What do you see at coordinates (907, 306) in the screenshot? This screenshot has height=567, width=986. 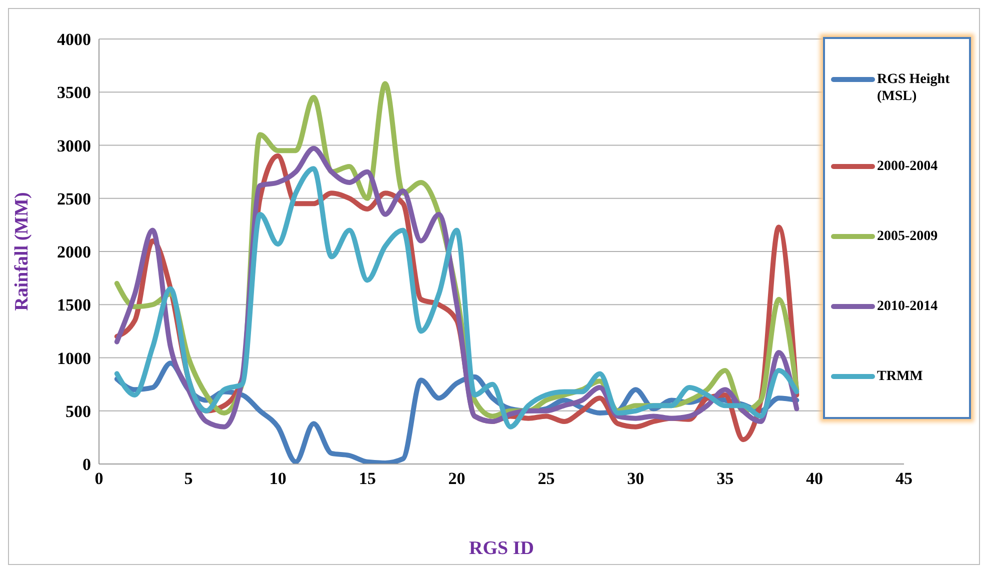 I see `legend-label: 2010-2014` at bounding box center [907, 306].